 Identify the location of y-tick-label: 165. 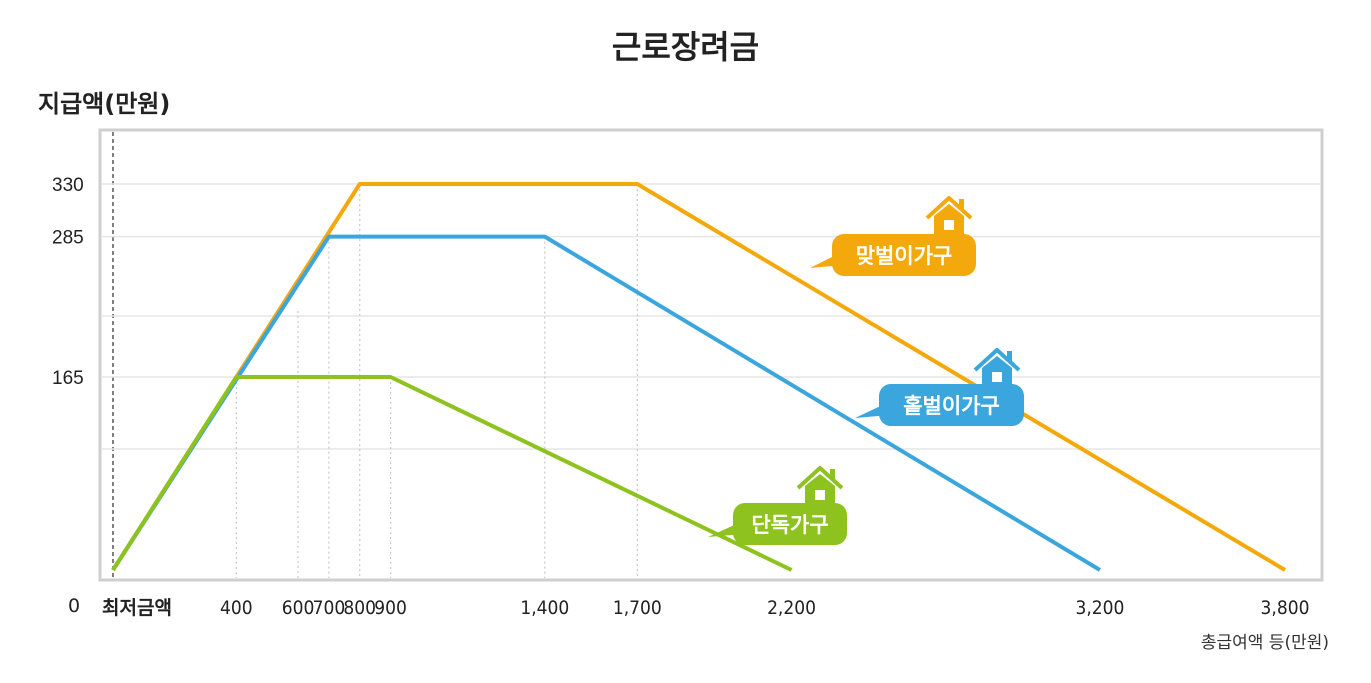
(68, 378).